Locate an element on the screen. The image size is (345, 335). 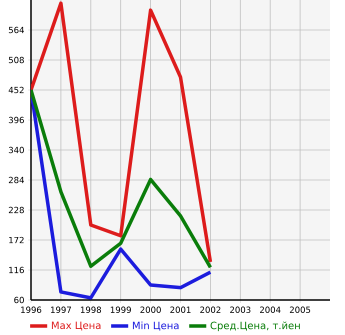
x-tick-label: 1997 is located at coordinates (61, 309).